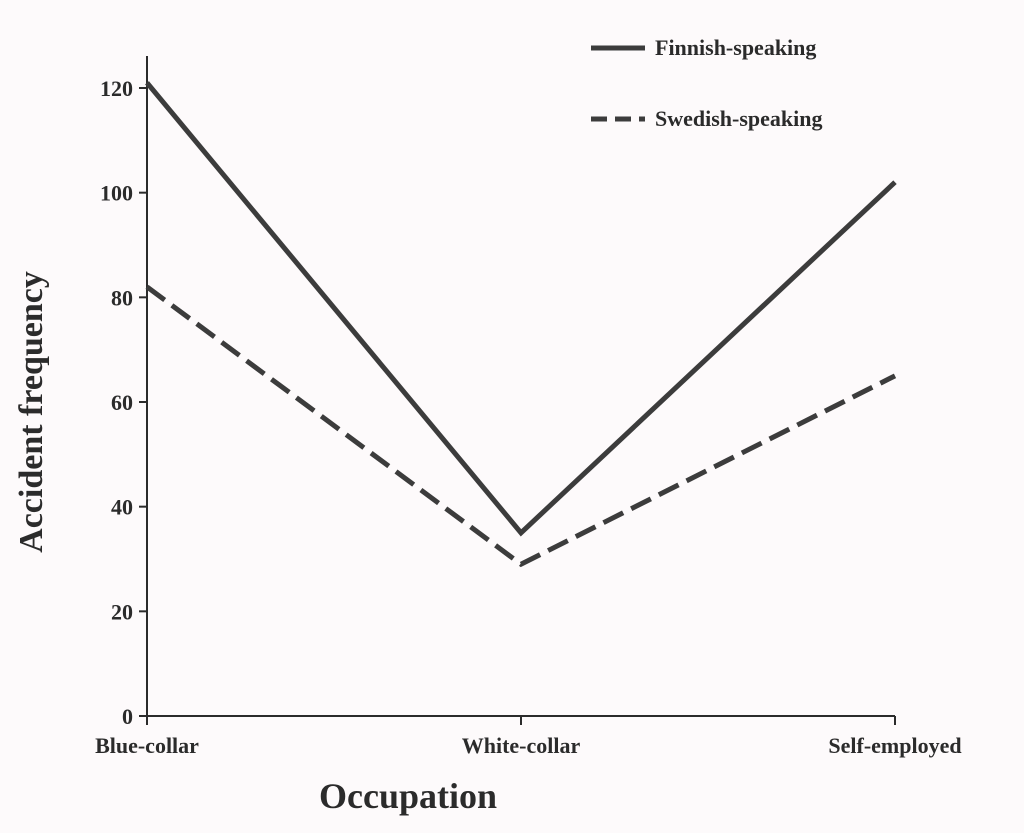 The image size is (1024, 833). I want to click on x-tick-label: White-collar, so click(521, 745).